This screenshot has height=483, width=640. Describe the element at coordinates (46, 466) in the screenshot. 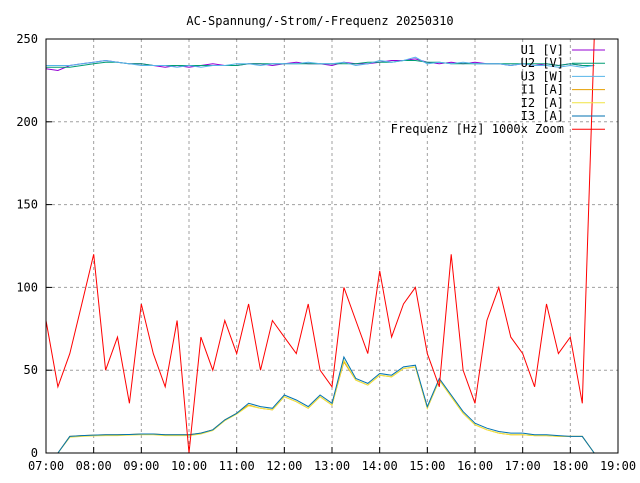

I see `x-tick-label: 07:00` at that location.